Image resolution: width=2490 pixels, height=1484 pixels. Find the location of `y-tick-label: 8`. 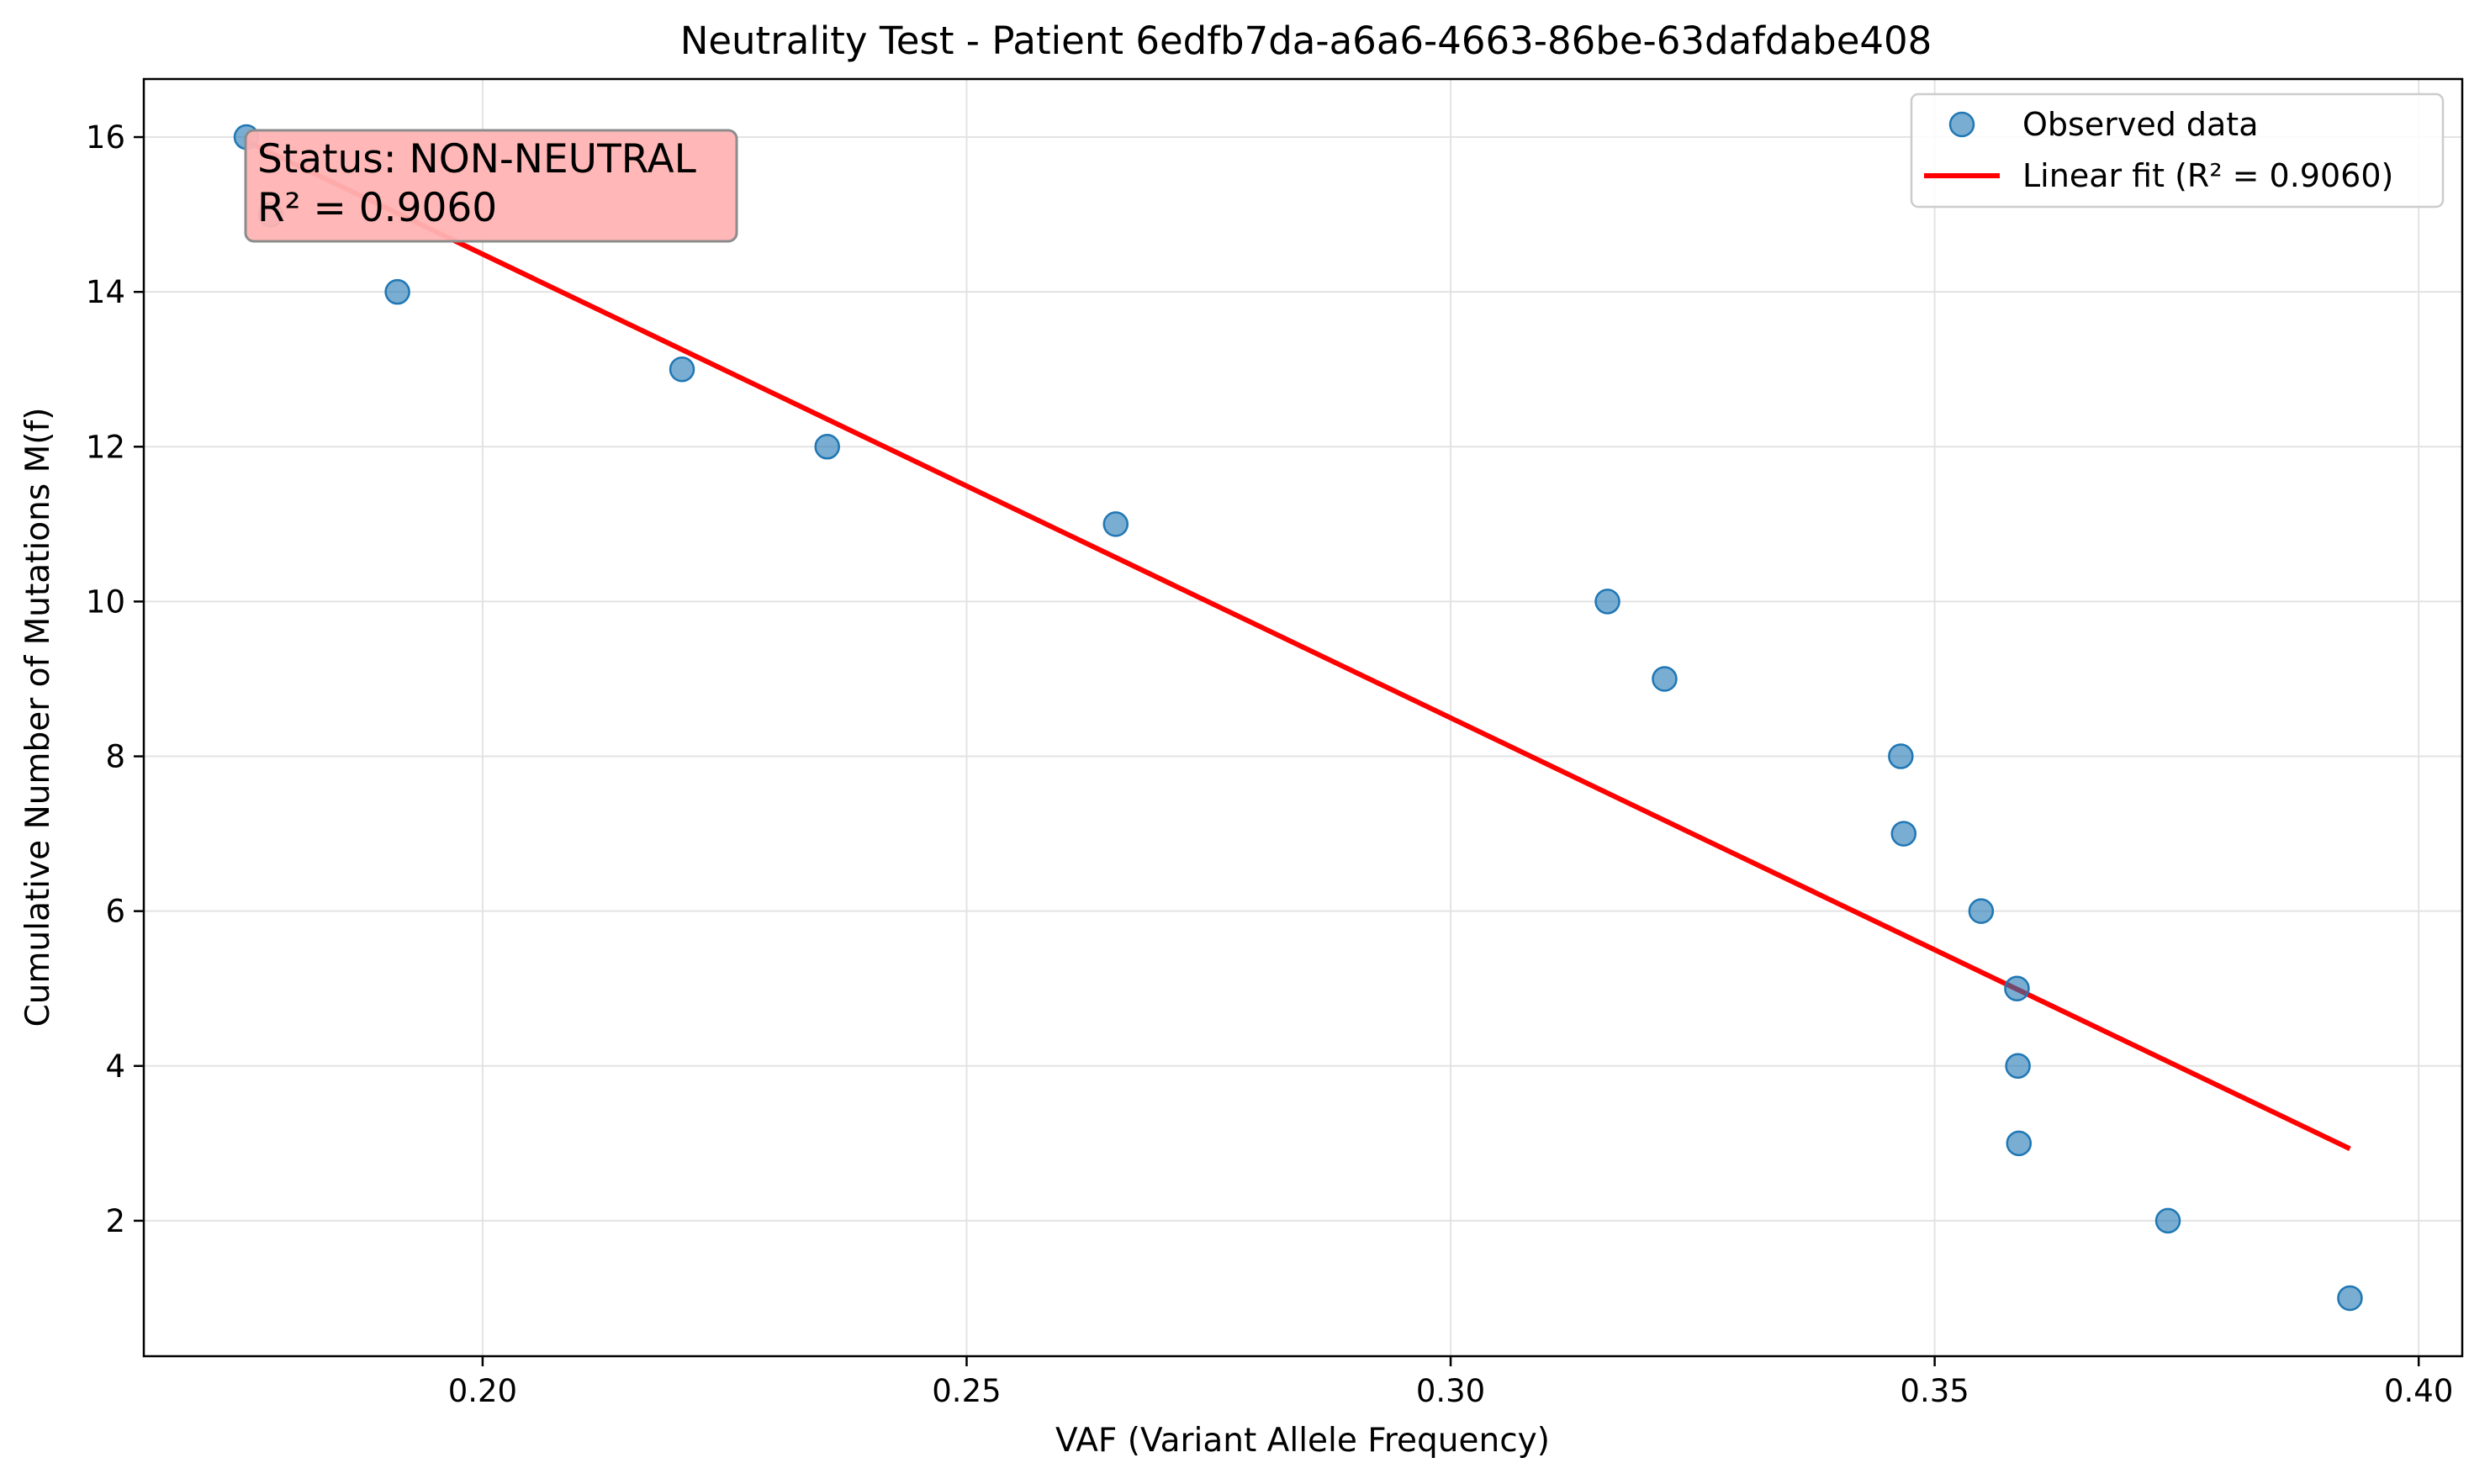

y-tick-label: 8 is located at coordinates (115, 757).